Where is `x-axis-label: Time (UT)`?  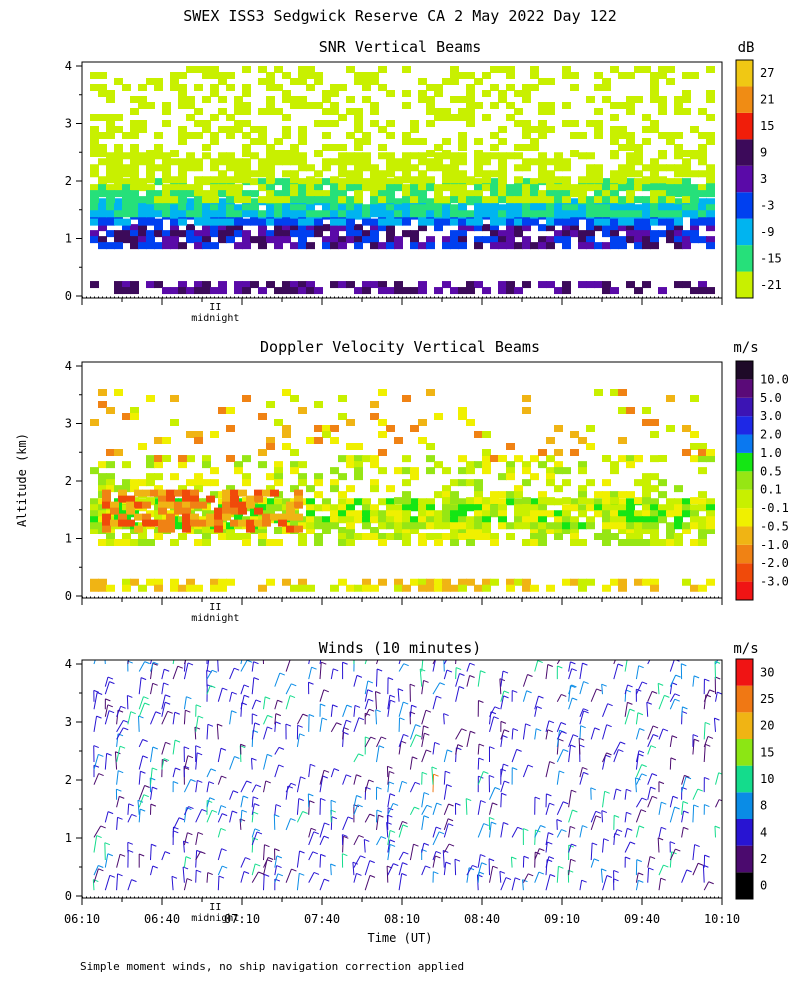 x-axis-label: Time (UT) is located at coordinates (399, 938).